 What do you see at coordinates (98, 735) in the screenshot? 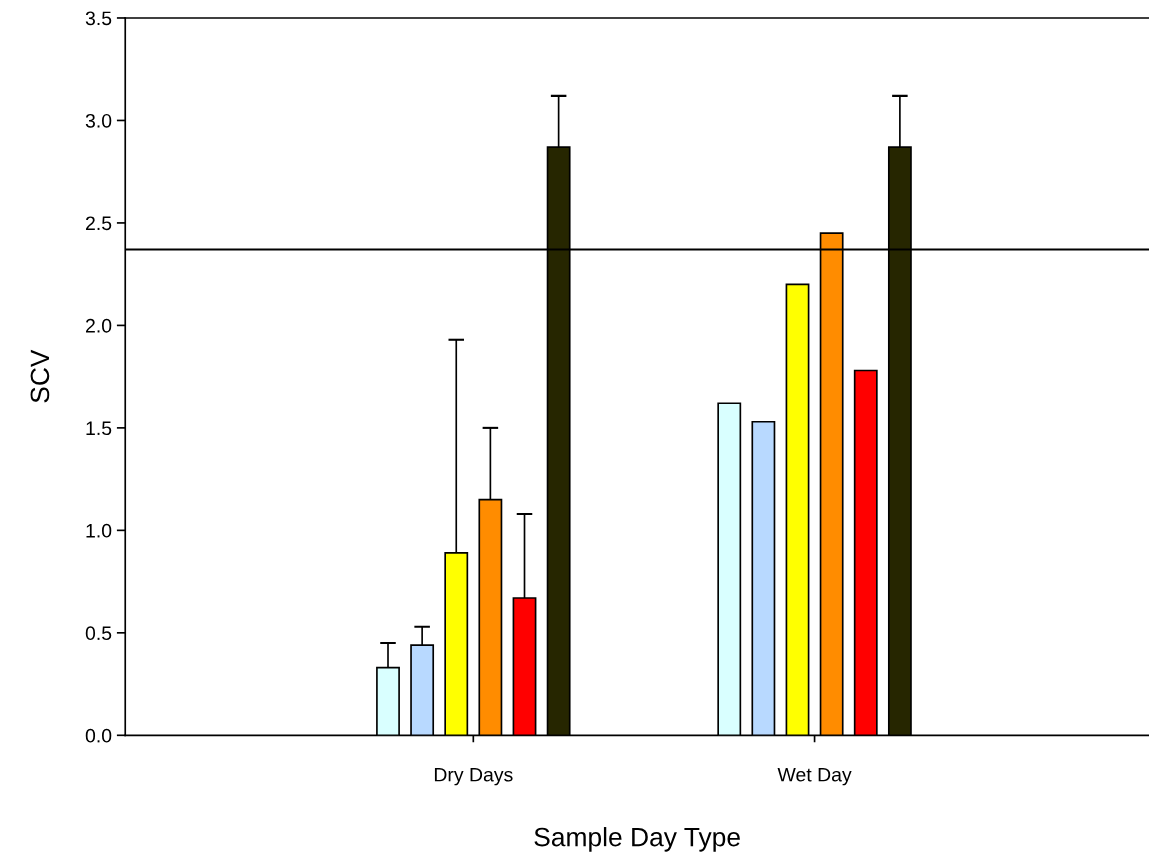
I see `y-tick-label: 0.0` at bounding box center [98, 735].